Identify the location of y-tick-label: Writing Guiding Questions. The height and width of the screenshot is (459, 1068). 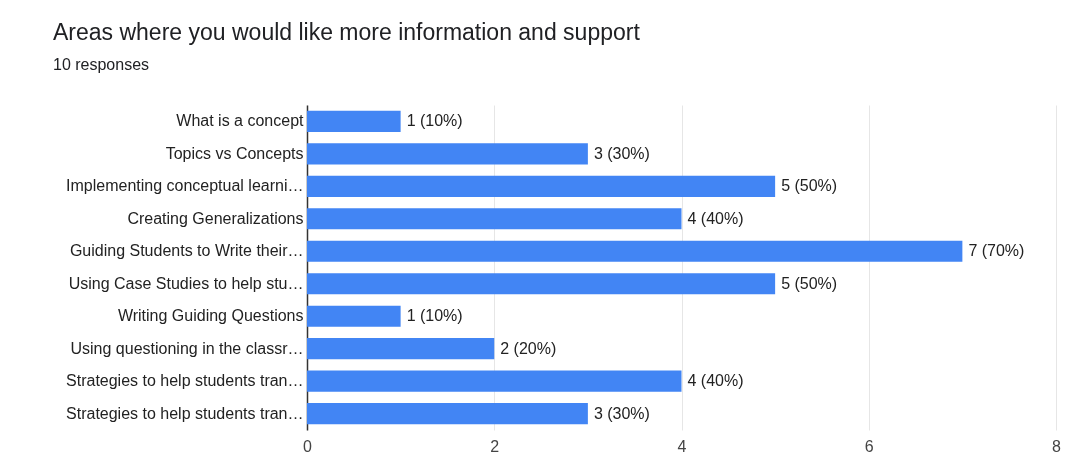
(210, 316).